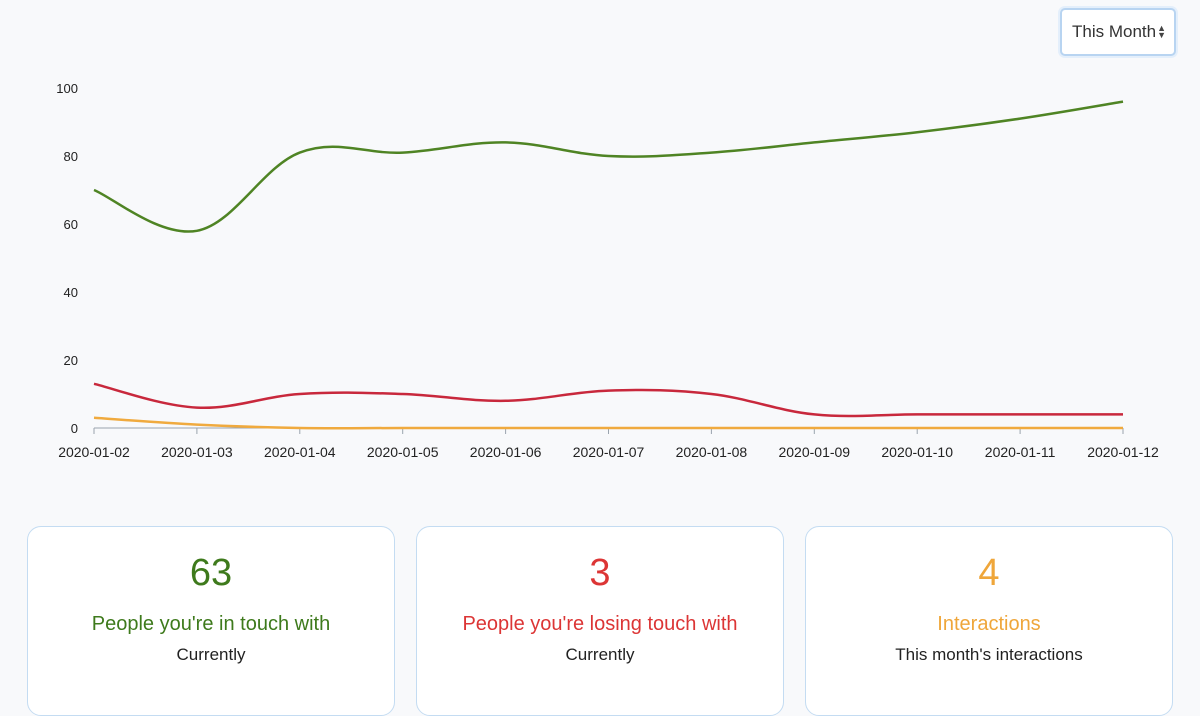 This screenshot has height=716, width=1200. What do you see at coordinates (814, 452) in the screenshot?
I see `x-tick-label: 2020-01-09` at bounding box center [814, 452].